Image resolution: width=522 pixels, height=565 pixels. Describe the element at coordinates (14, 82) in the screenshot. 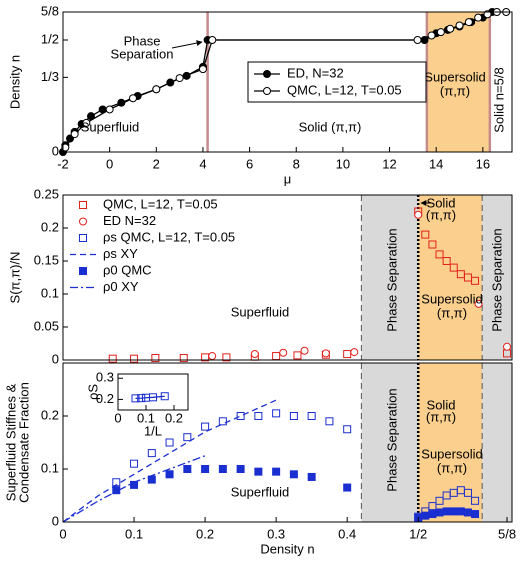

I see `y-axis-label: Density n` at that location.